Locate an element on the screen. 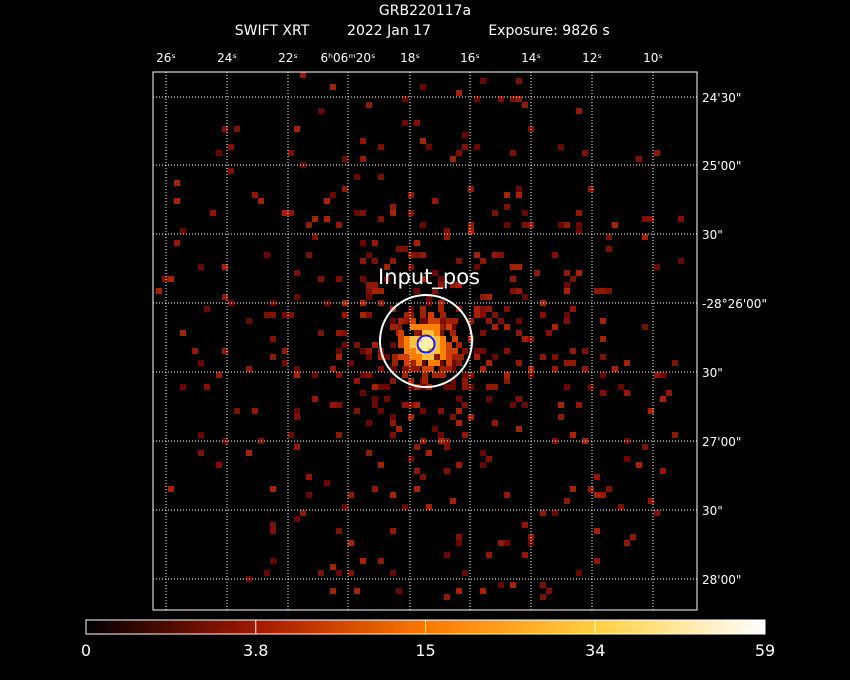  dec-label: 28'00" is located at coordinates (721, 580).